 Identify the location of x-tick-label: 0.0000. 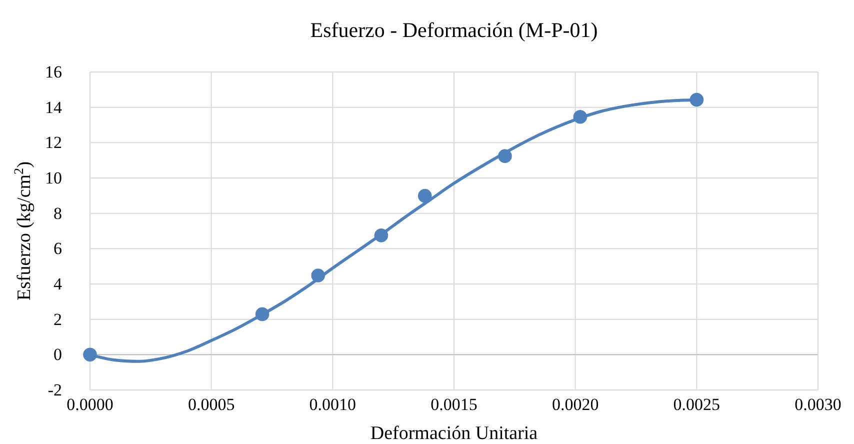
(90, 404).